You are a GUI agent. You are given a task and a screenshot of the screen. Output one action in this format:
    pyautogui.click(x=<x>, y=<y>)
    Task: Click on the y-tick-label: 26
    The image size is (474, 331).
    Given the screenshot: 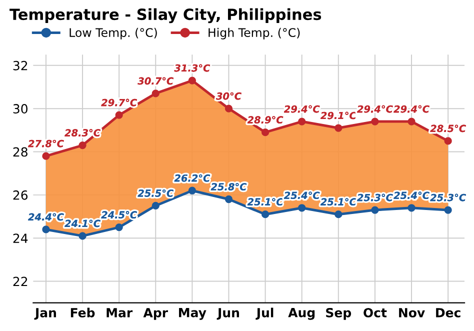 What is the action you would take?
    pyautogui.click(x=20, y=195)
    